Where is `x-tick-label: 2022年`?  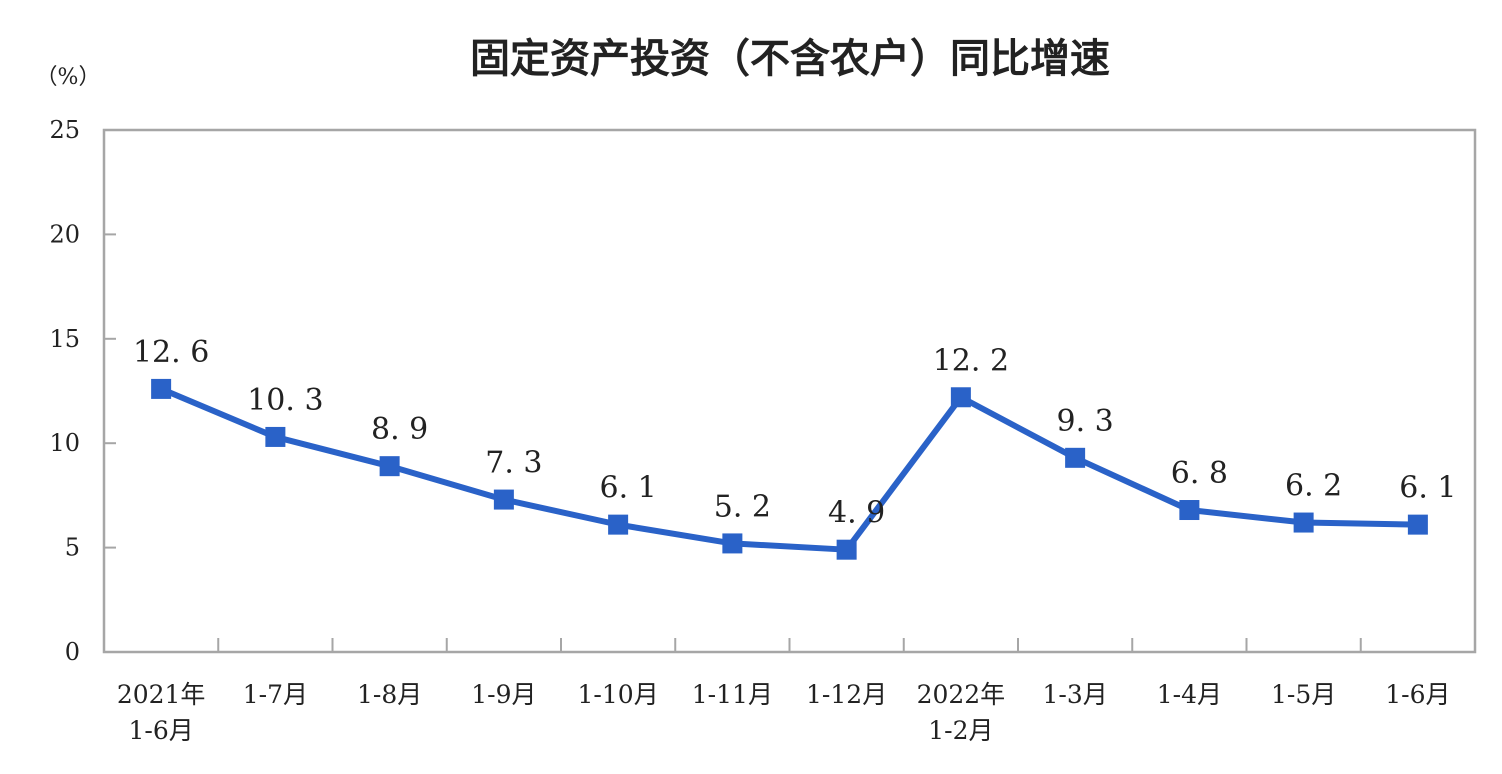
x-tick-label: 2022年 is located at coordinates (961, 694).